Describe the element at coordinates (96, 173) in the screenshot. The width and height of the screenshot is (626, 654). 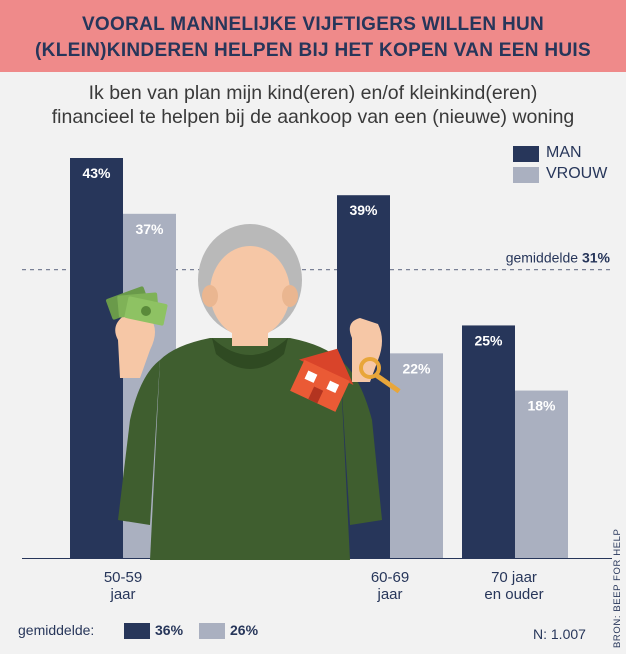
I see `bar-value-label-man-1: 43%` at that location.